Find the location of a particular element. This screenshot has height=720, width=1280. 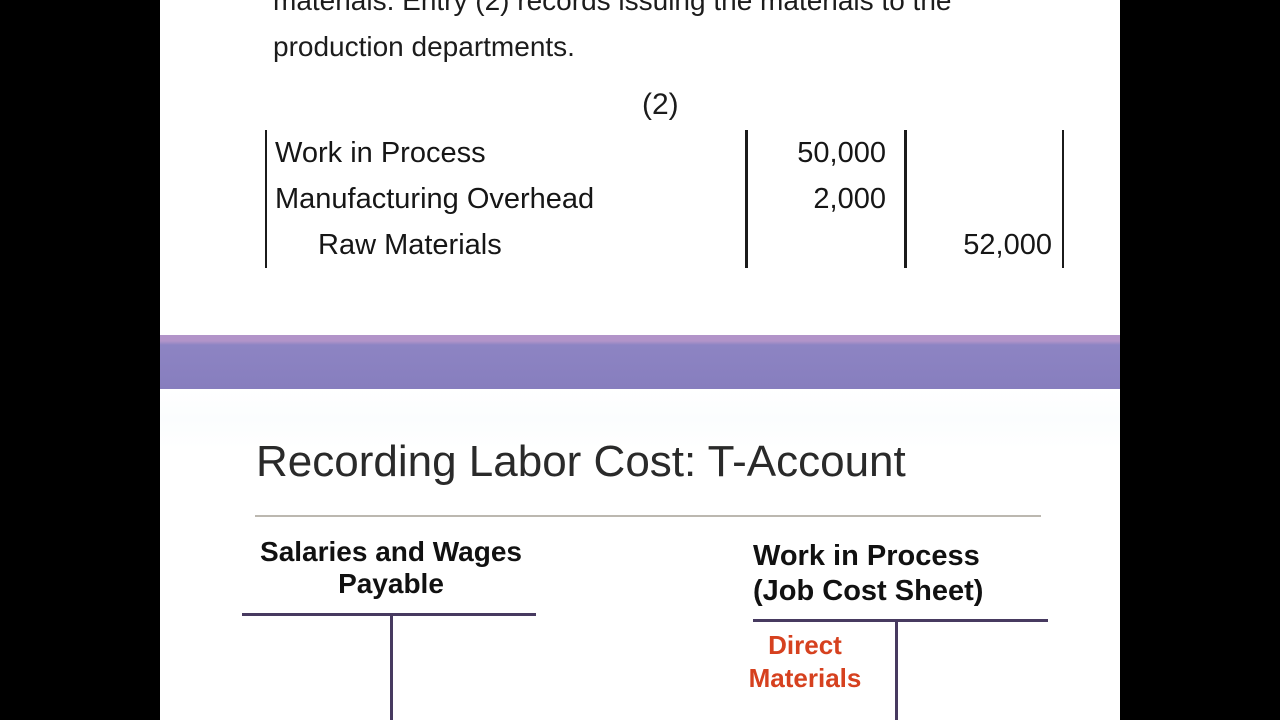

t-account-header-work-in-process: Work in Process (Job Cost Sheet) is located at coordinates (903, 574).